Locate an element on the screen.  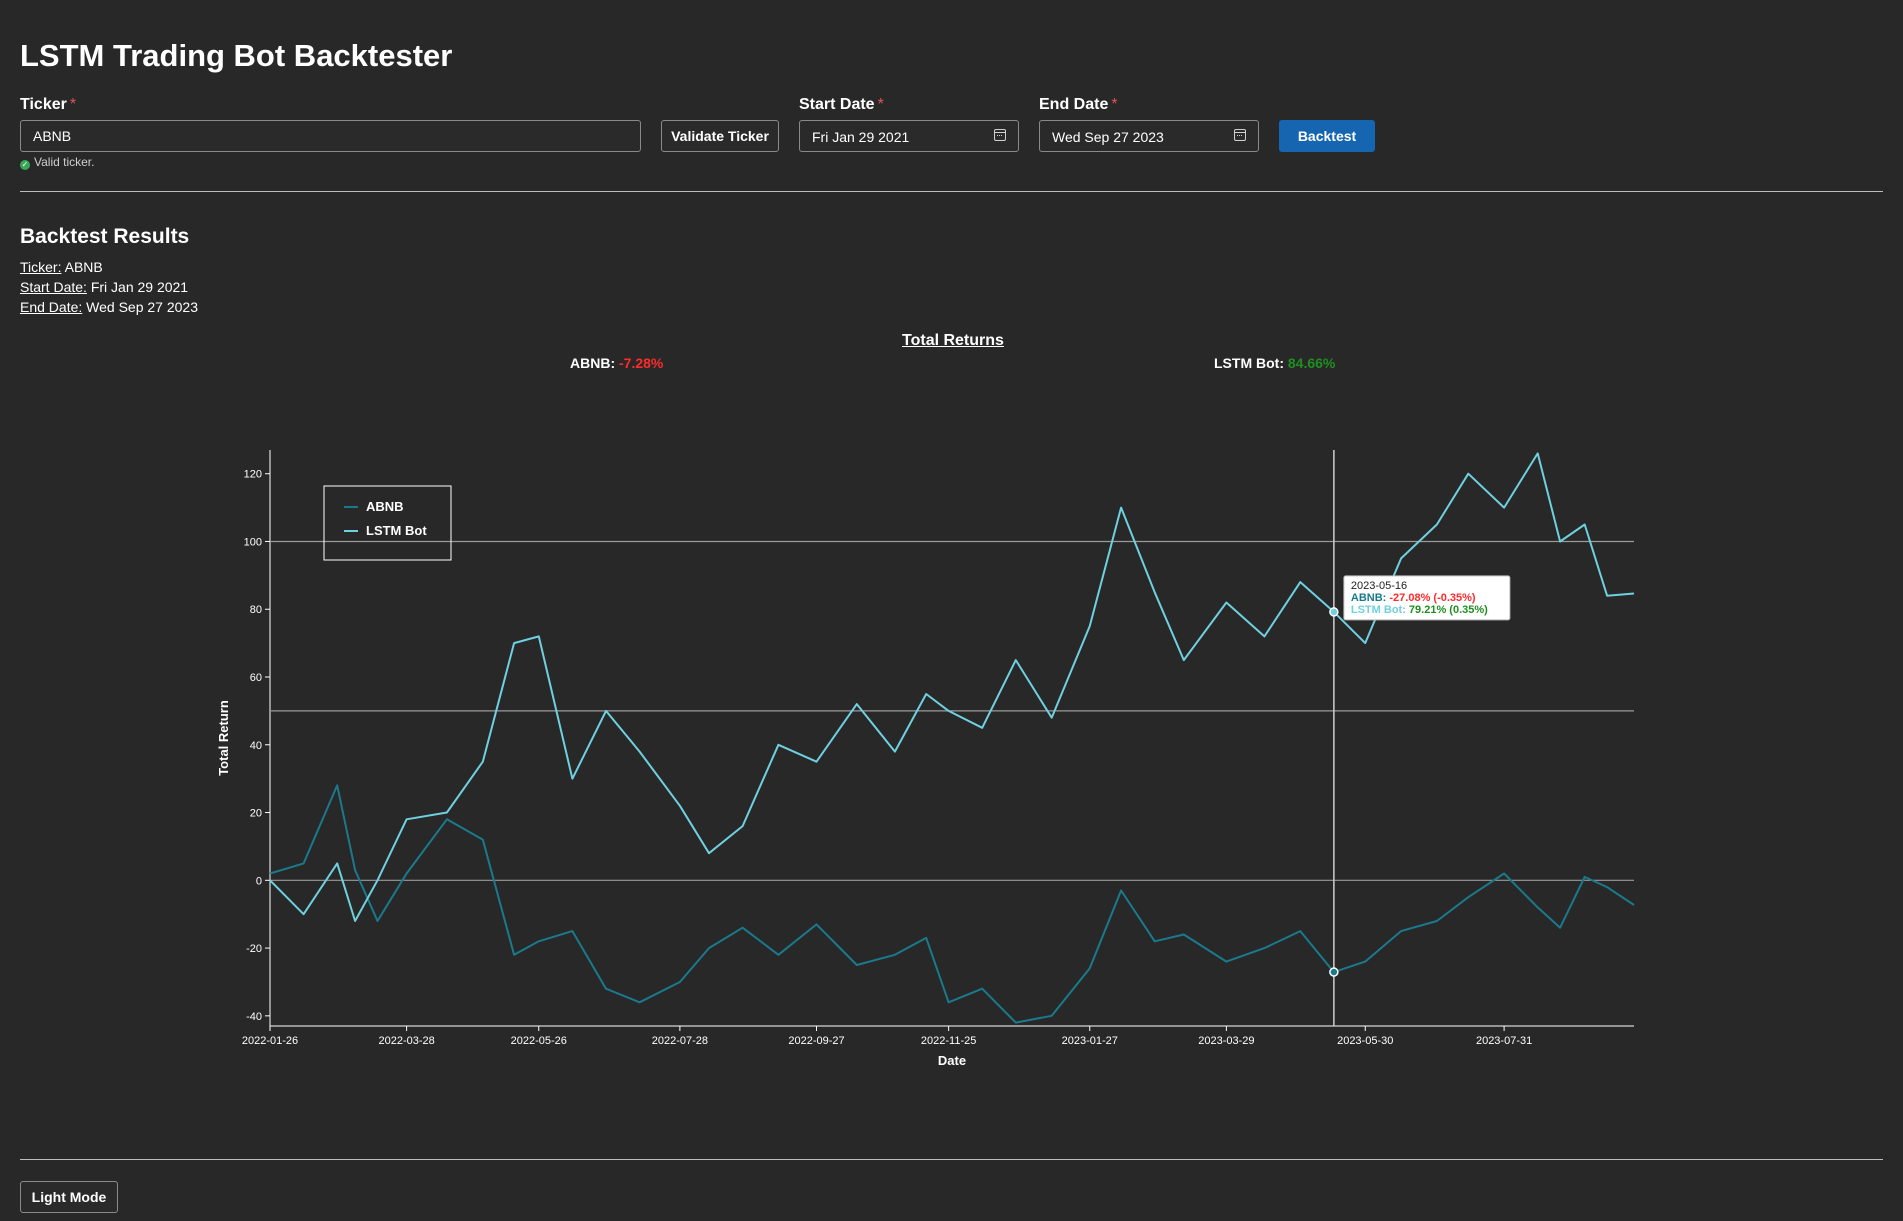
backtest-button: Backtest is located at coordinates (1327, 136).